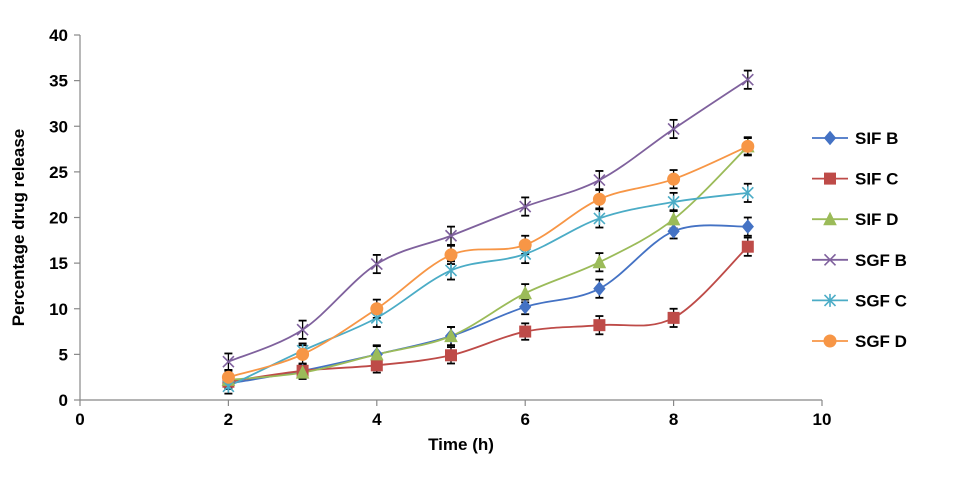 The image size is (959, 503). What do you see at coordinates (673, 419) in the screenshot?
I see `x-tick-label: 8` at bounding box center [673, 419].